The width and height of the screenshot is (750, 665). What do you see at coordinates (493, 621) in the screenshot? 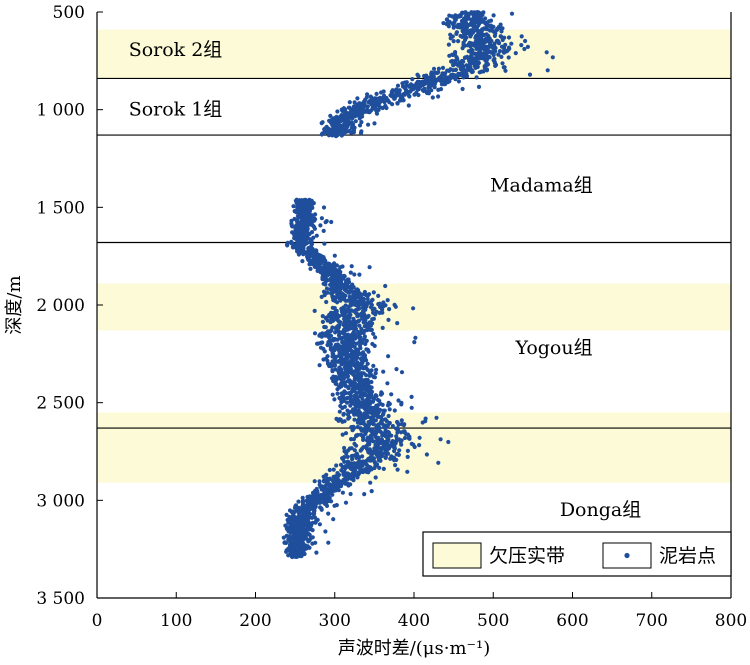
I see `x-tick-label: 500` at bounding box center [493, 621].